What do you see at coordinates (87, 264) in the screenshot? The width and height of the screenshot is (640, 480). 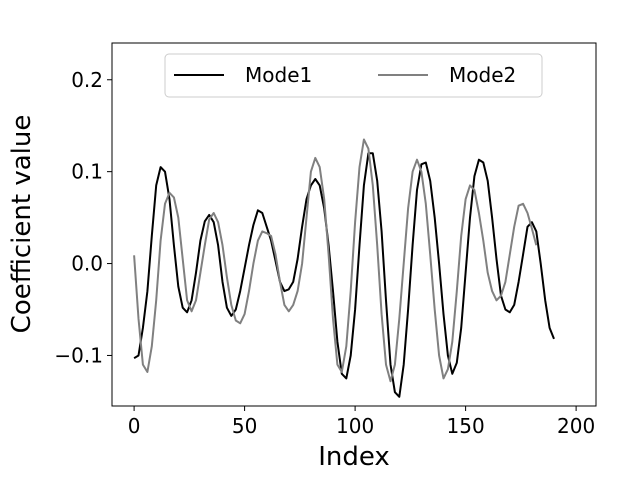 I see `y-tick-label: 0.0` at bounding box center [87, 264].